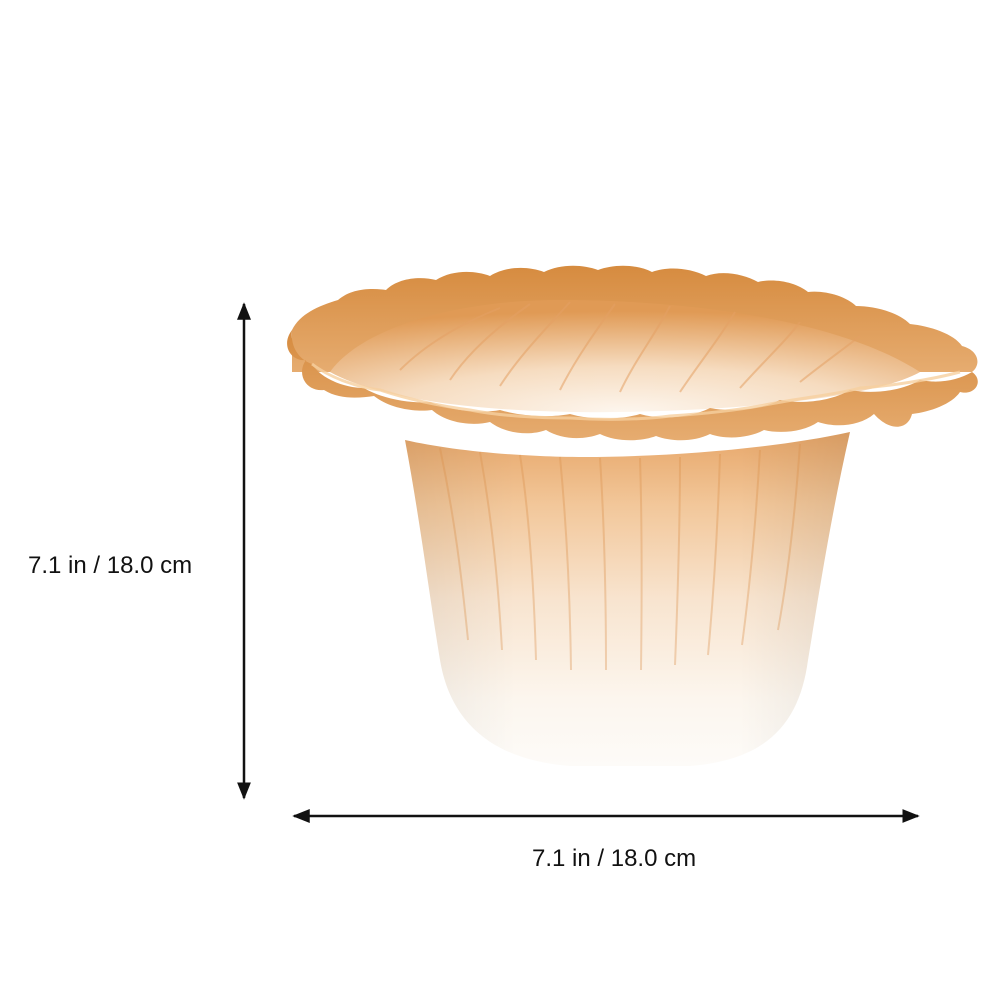 The image size is (1003, 1003). What do you see at coordinates (636, 391) in the screenshot?
I see `rim-highlight` at bounding box center [636, 391].